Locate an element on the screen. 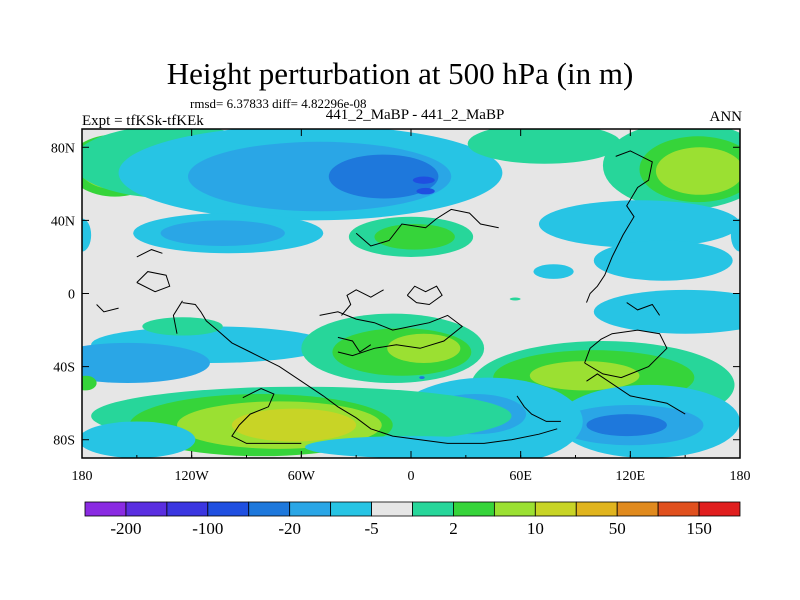 This screenshot has height=600, width=800. x-tick-label: 60W is located at coordinates (302, 476).